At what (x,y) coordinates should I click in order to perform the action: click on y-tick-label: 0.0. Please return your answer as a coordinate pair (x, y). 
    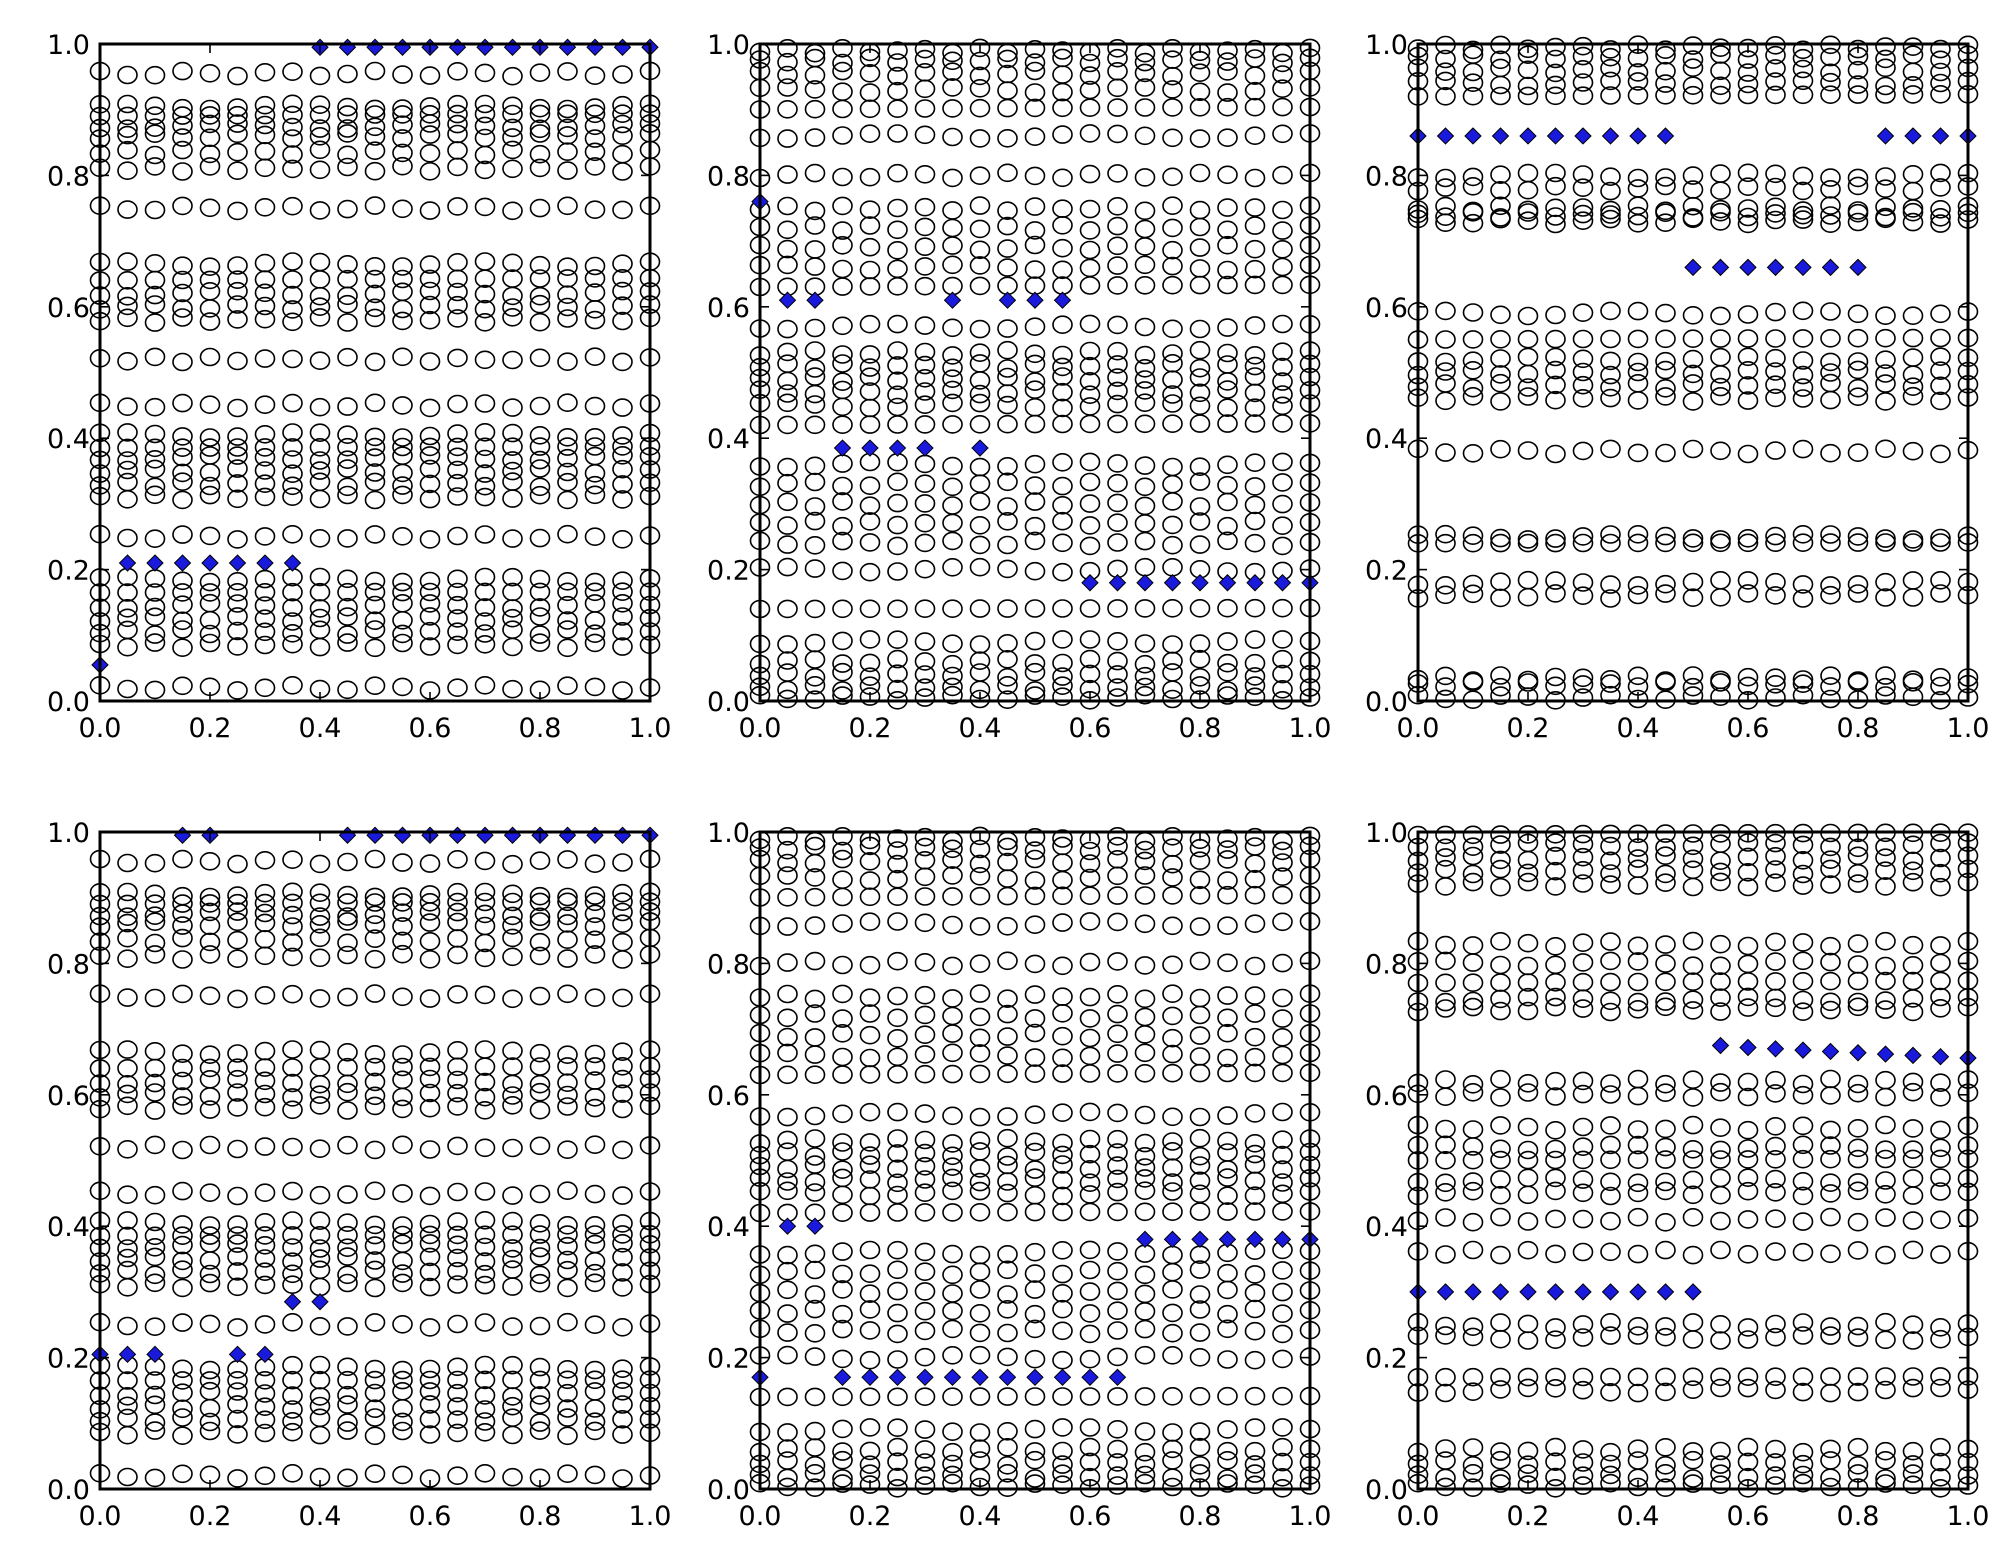
    Looking at the image, I should click on (728, 1490).